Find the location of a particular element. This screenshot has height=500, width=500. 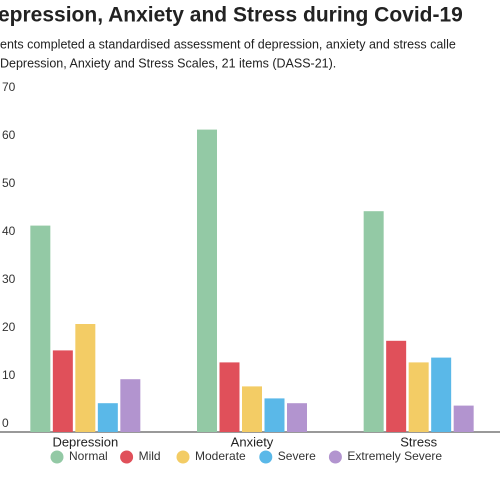

legend-label: Extremely Severe is located at coordinates (394, 456).